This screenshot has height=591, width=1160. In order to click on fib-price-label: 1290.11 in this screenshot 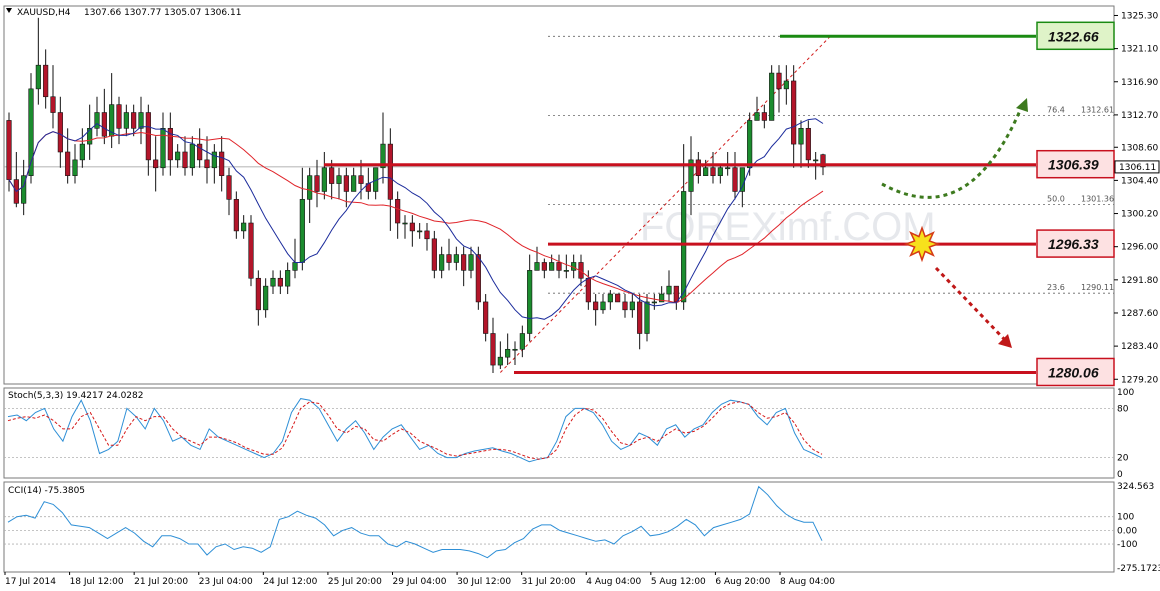, I will do `click(1097, 287)`.